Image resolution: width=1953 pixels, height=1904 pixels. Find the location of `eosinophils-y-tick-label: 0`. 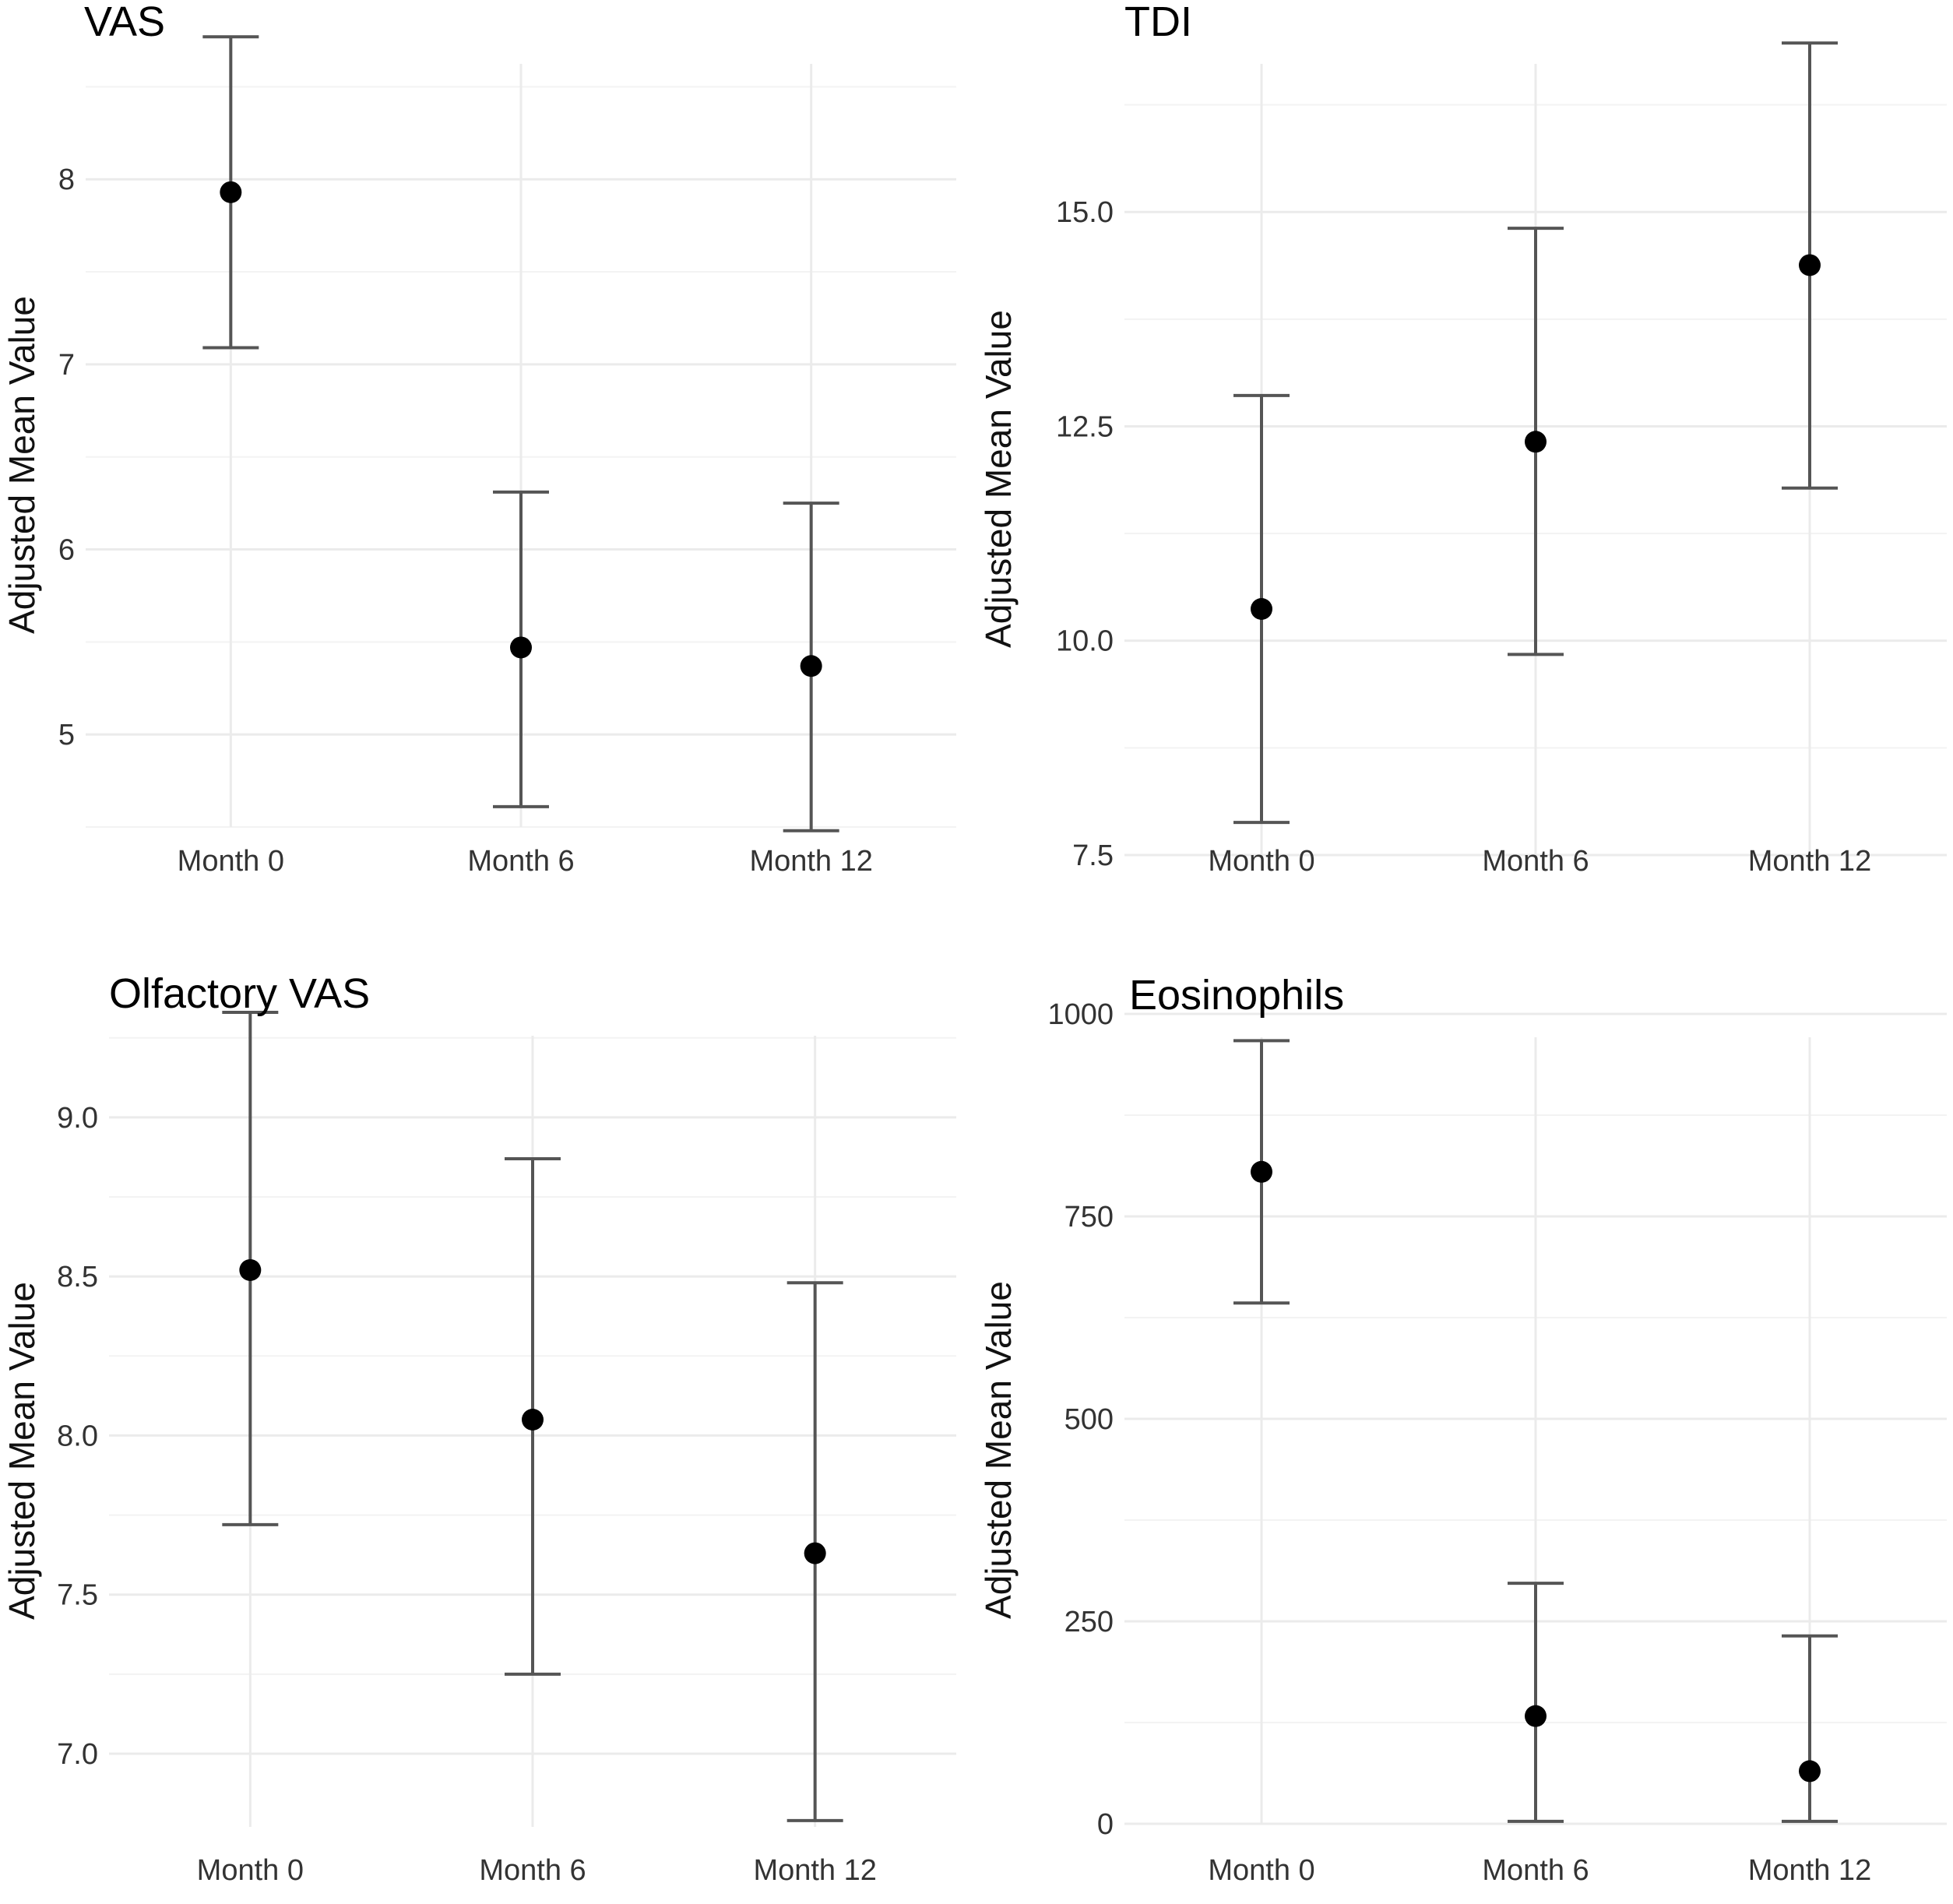

eosinophils-y-tick-label: 0 is located at coordinates (1106, 1825).